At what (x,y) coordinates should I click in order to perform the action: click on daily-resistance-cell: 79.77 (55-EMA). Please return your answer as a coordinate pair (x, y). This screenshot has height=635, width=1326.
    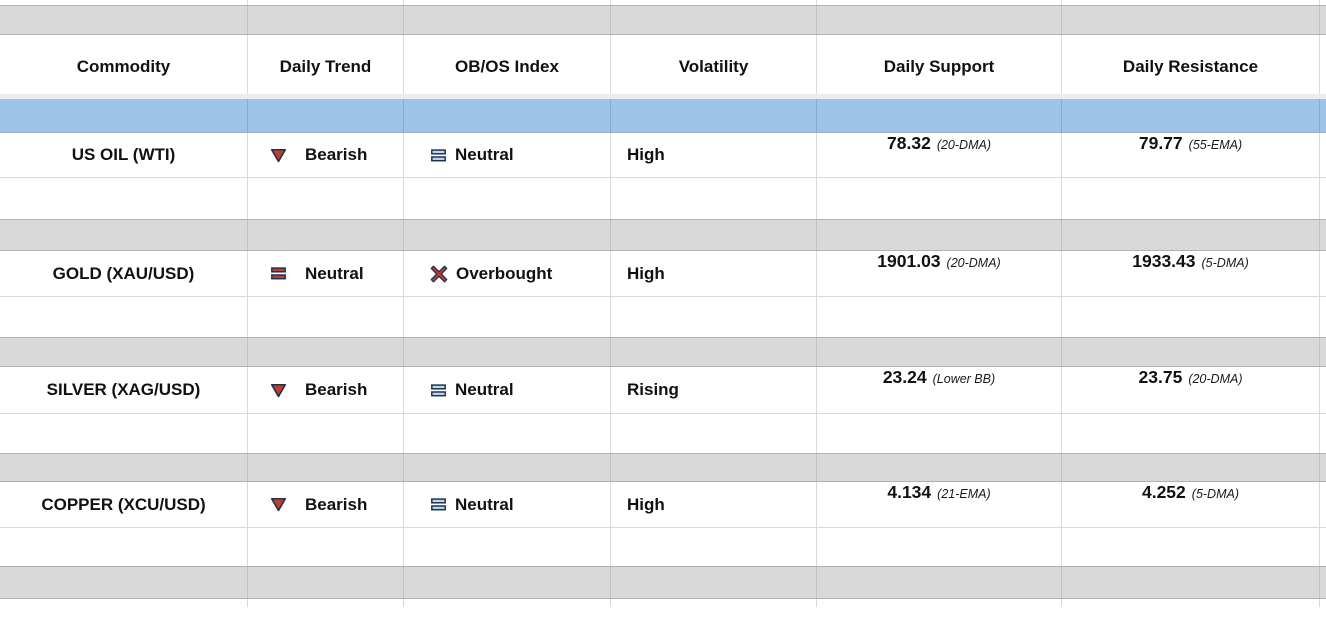
    Looking at the image, I should click on (1191, 155).